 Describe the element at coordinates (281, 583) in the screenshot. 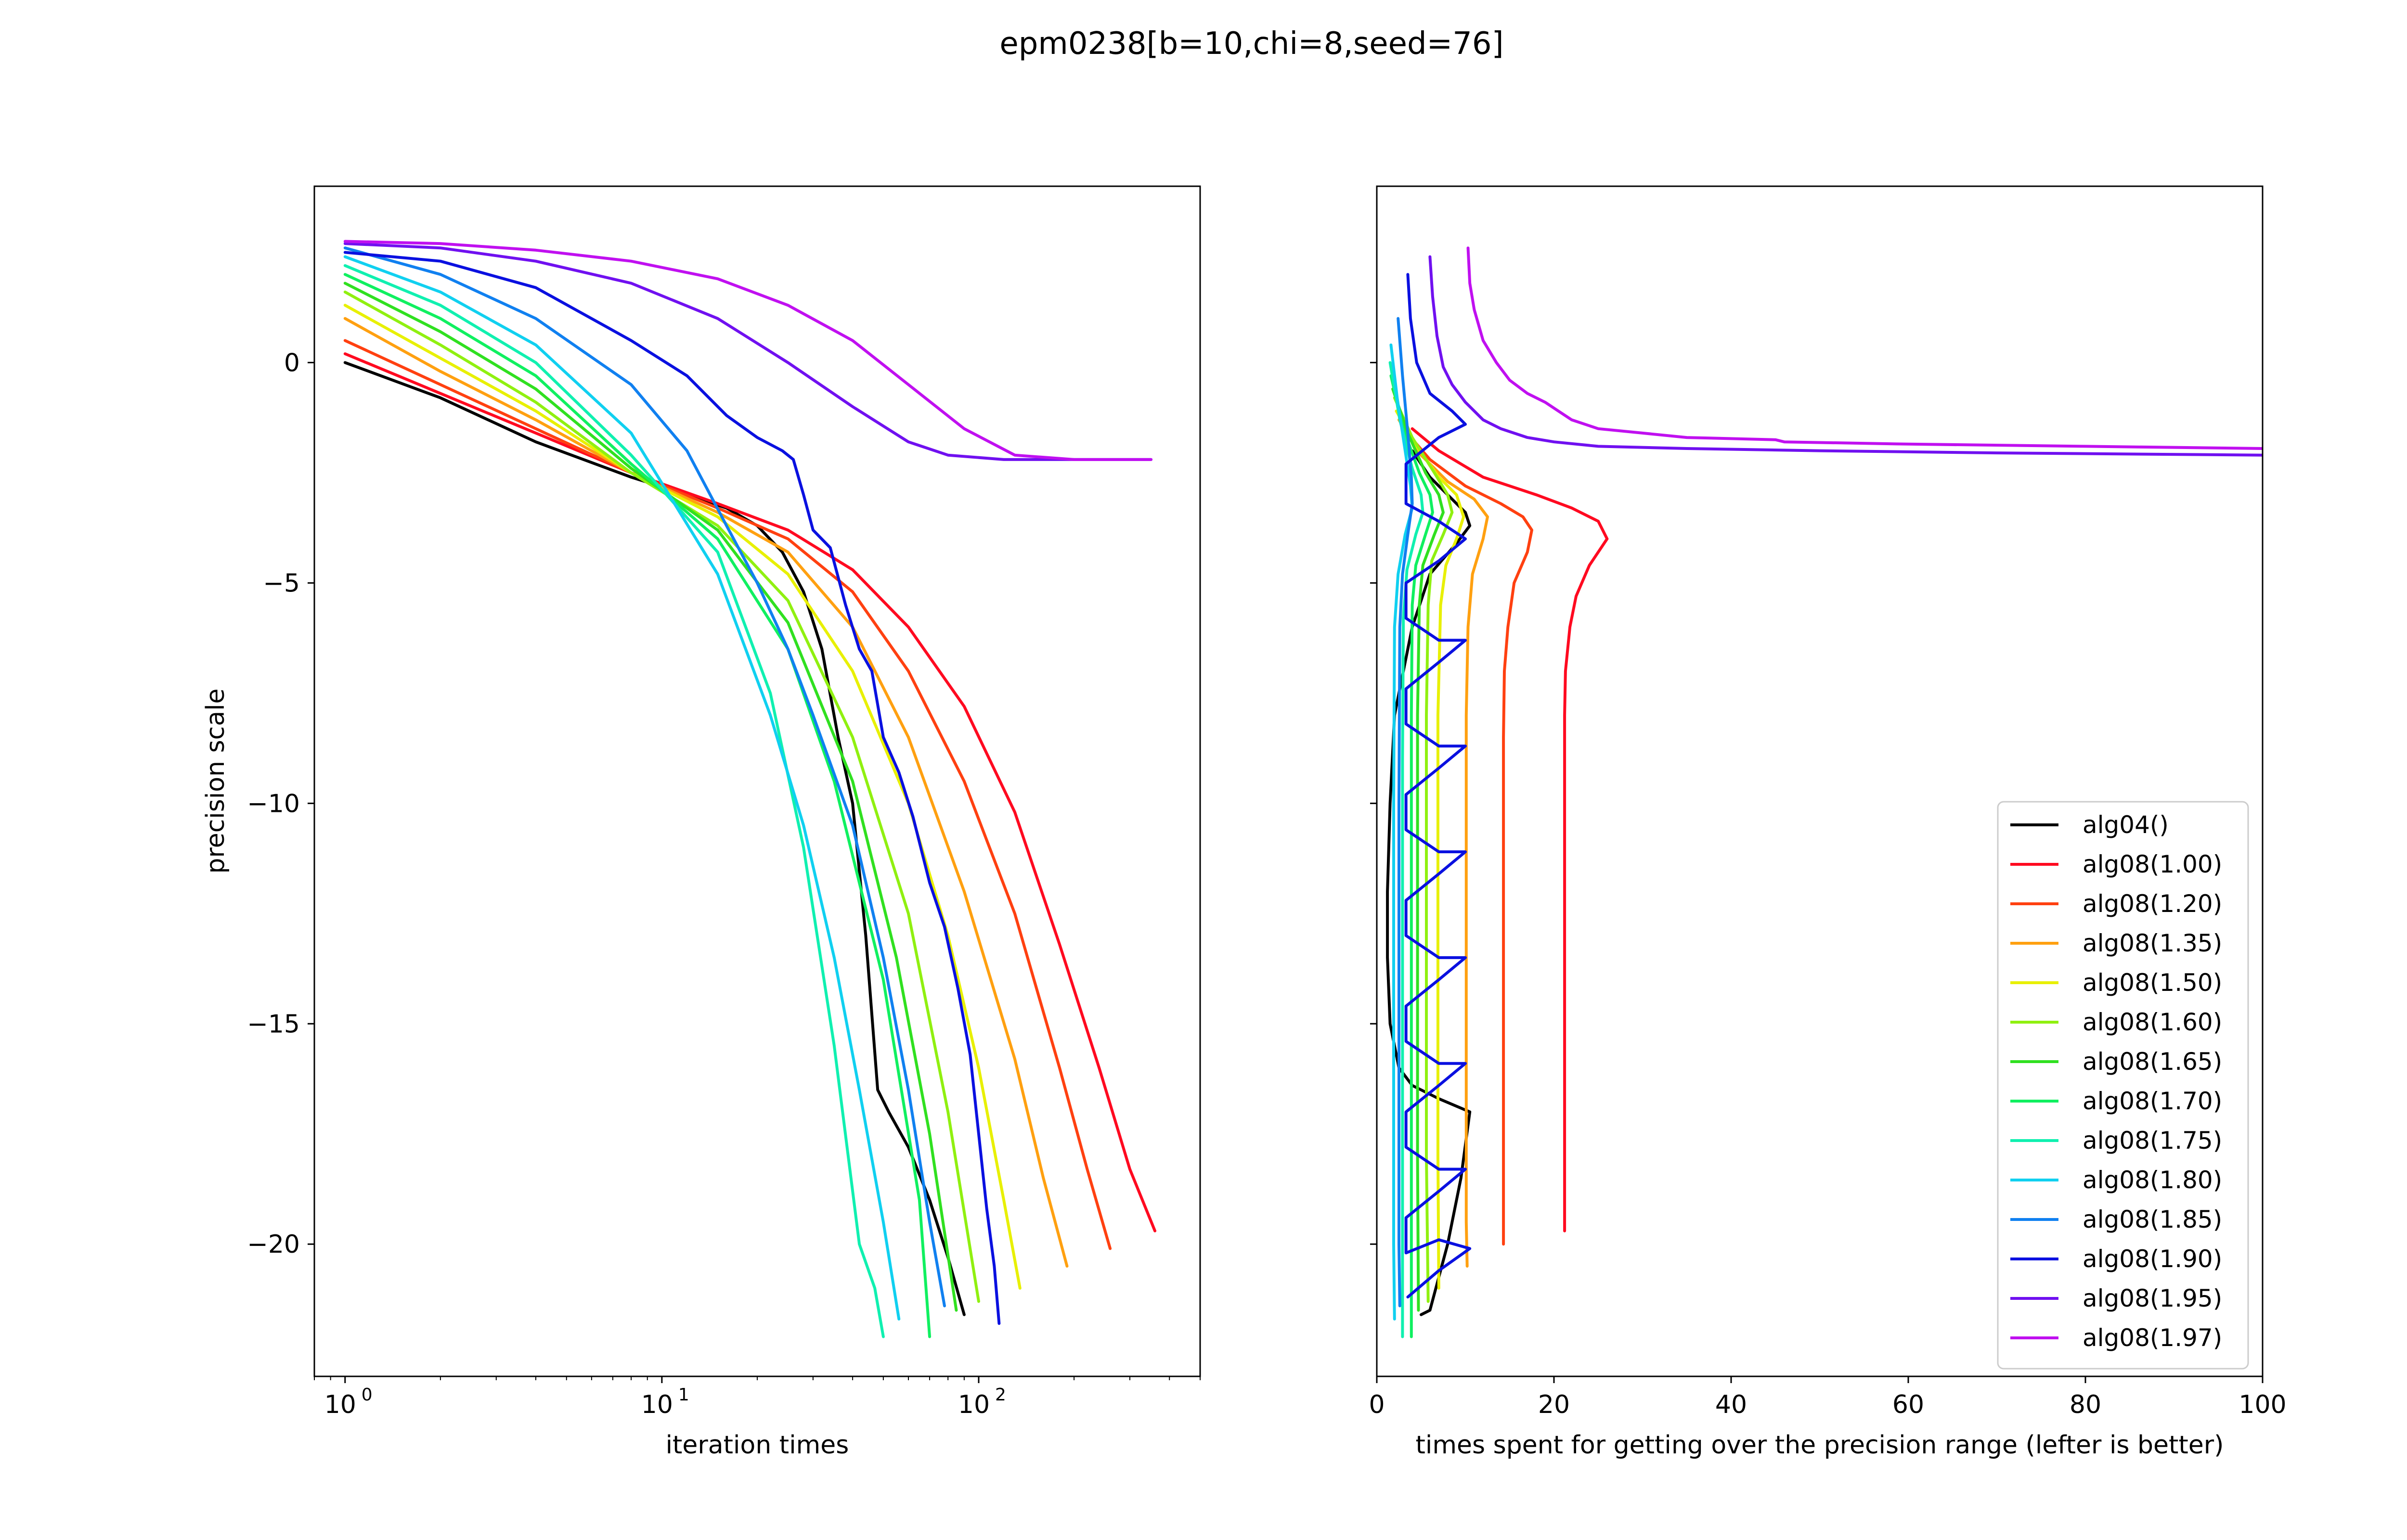

I see `y-tick-label: −5` at that location.